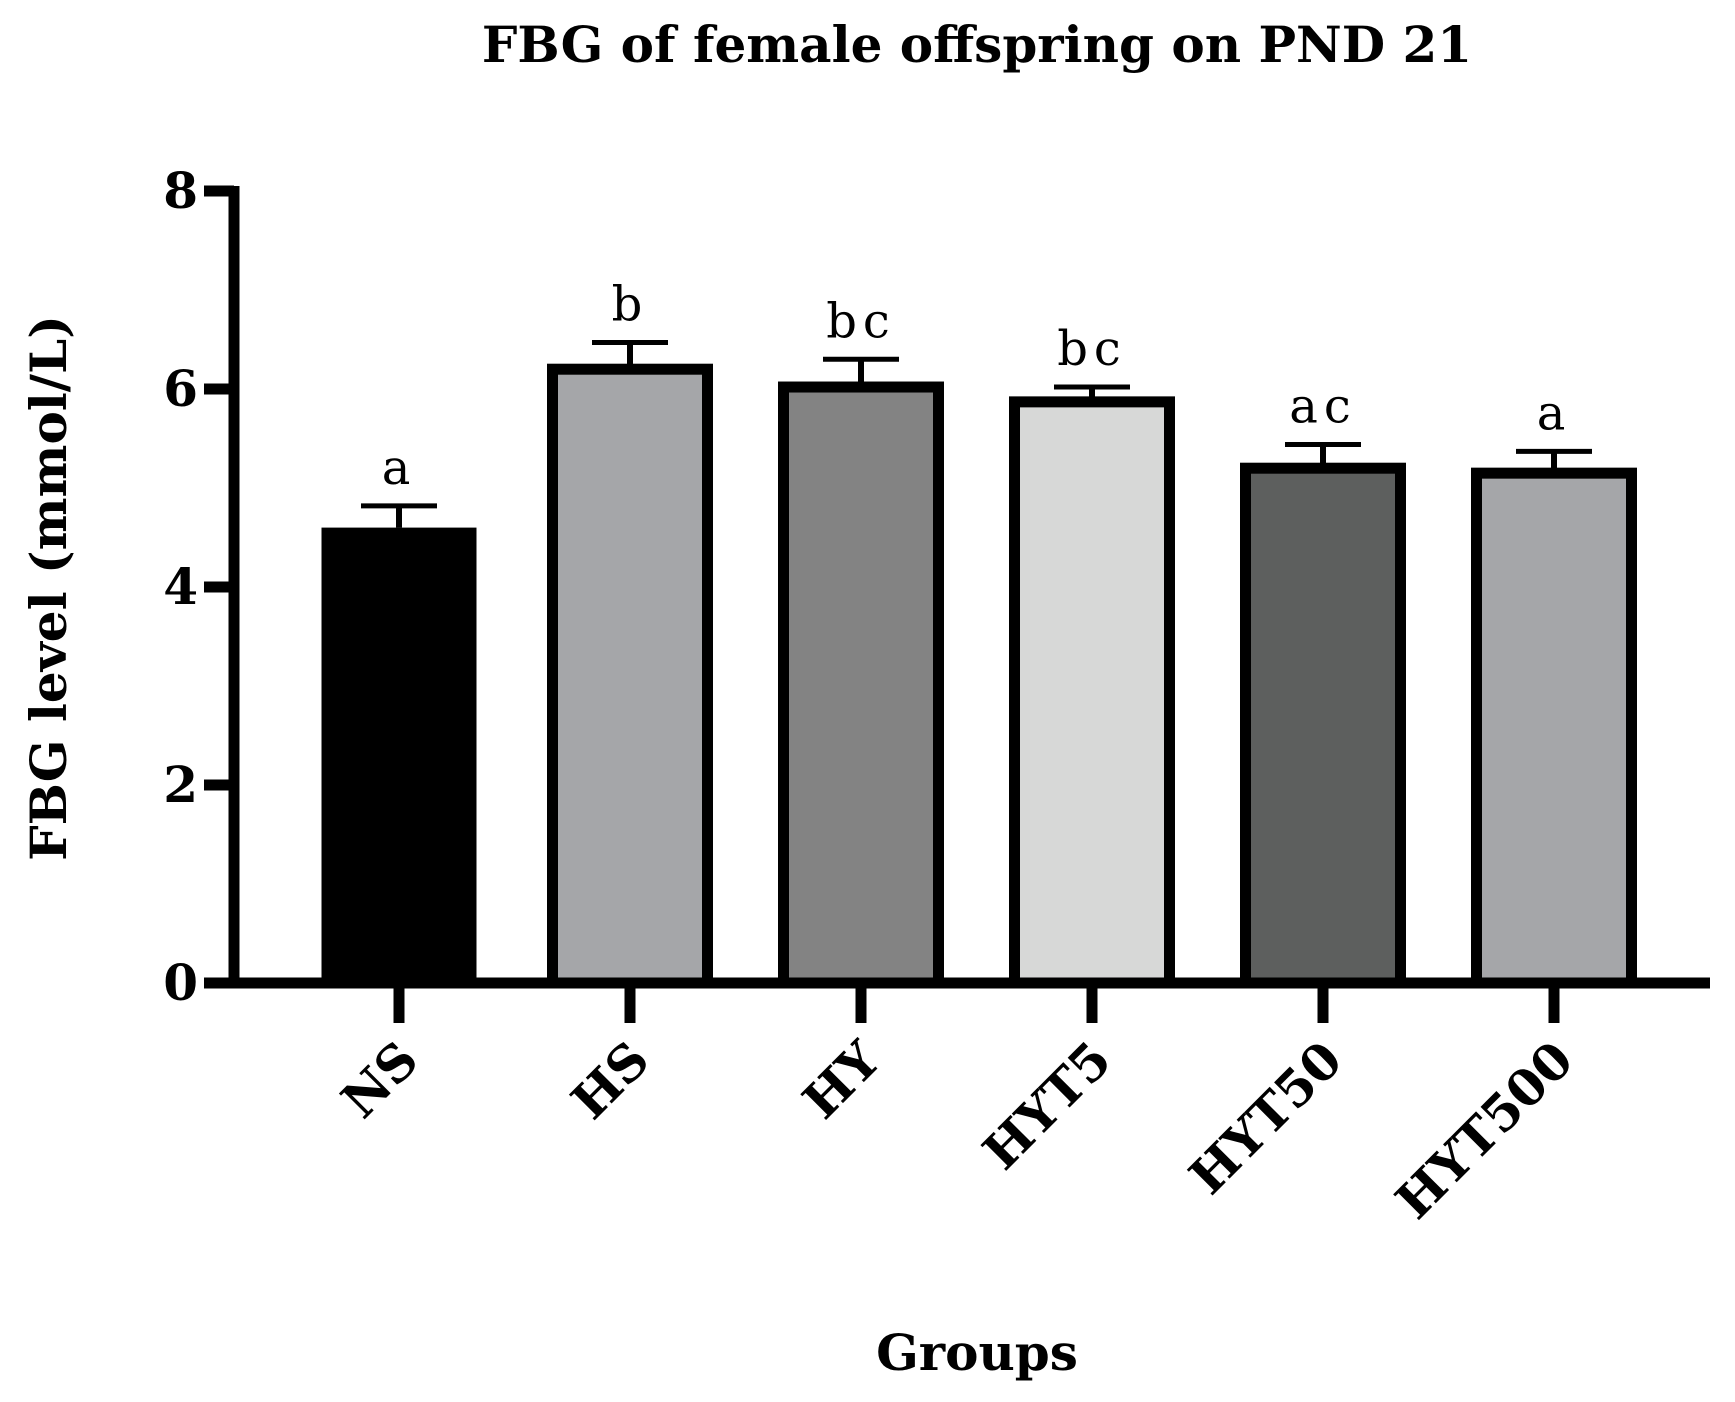 The image size is (1735, 1402). Describe the element at coordinates (861, 321) in the screenshot. I see `significance-label-hy: bc` at that location.